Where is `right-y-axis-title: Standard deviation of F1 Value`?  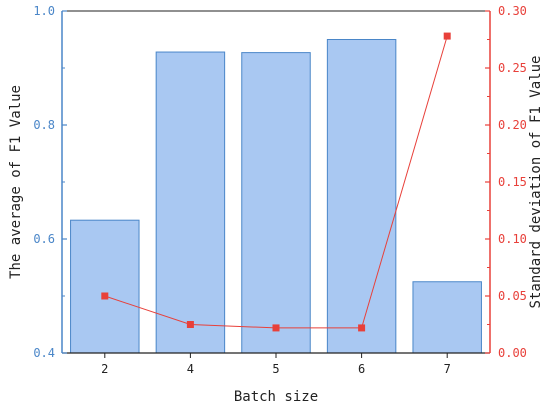 right-y-axis-title: Standard deviation of F1 Value is located at coordinates (536, 182).